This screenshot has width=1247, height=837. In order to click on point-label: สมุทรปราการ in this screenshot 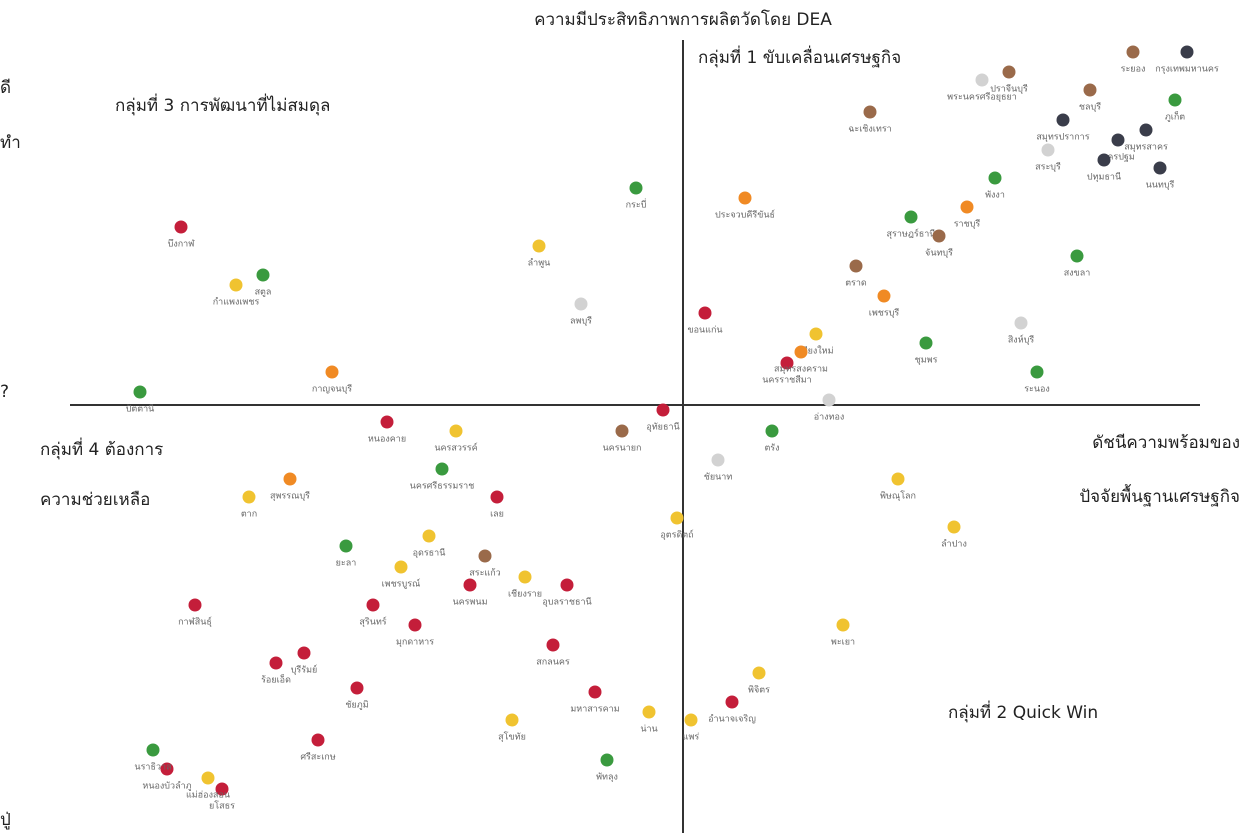, I will do `click(1062, 138)`.